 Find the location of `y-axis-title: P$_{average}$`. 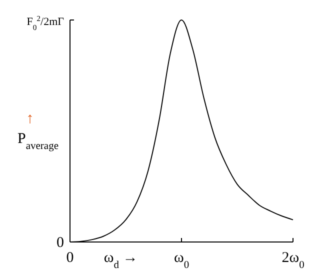

y-axis-title: P$_{average}$ is located at coordinates (38, 141).